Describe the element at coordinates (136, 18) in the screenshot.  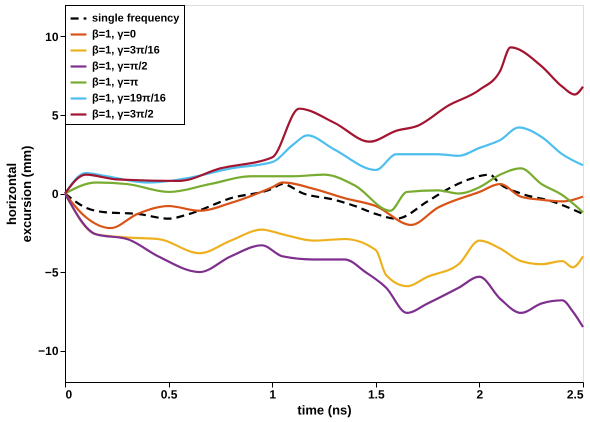
I see `legend-label: single frequency` at that location.